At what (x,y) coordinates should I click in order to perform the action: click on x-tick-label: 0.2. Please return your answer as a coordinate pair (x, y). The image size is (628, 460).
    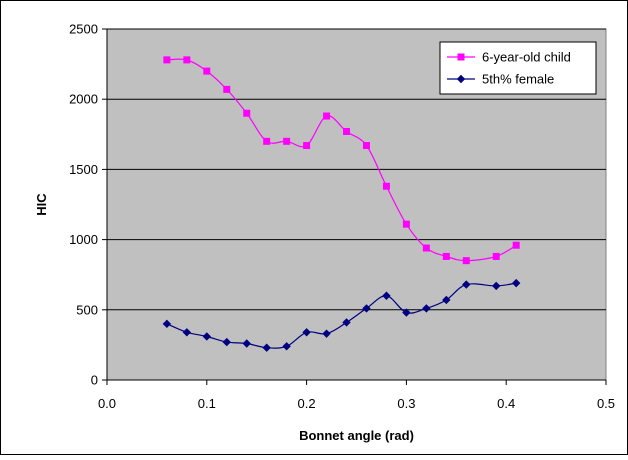
    Looking at the image, I should click on (307, 403).